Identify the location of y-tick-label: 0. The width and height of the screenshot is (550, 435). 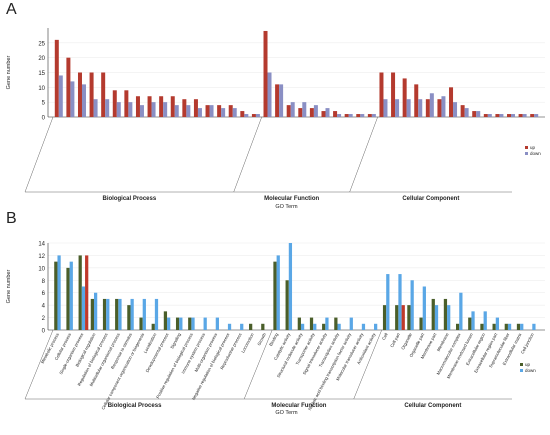
(44, 332).